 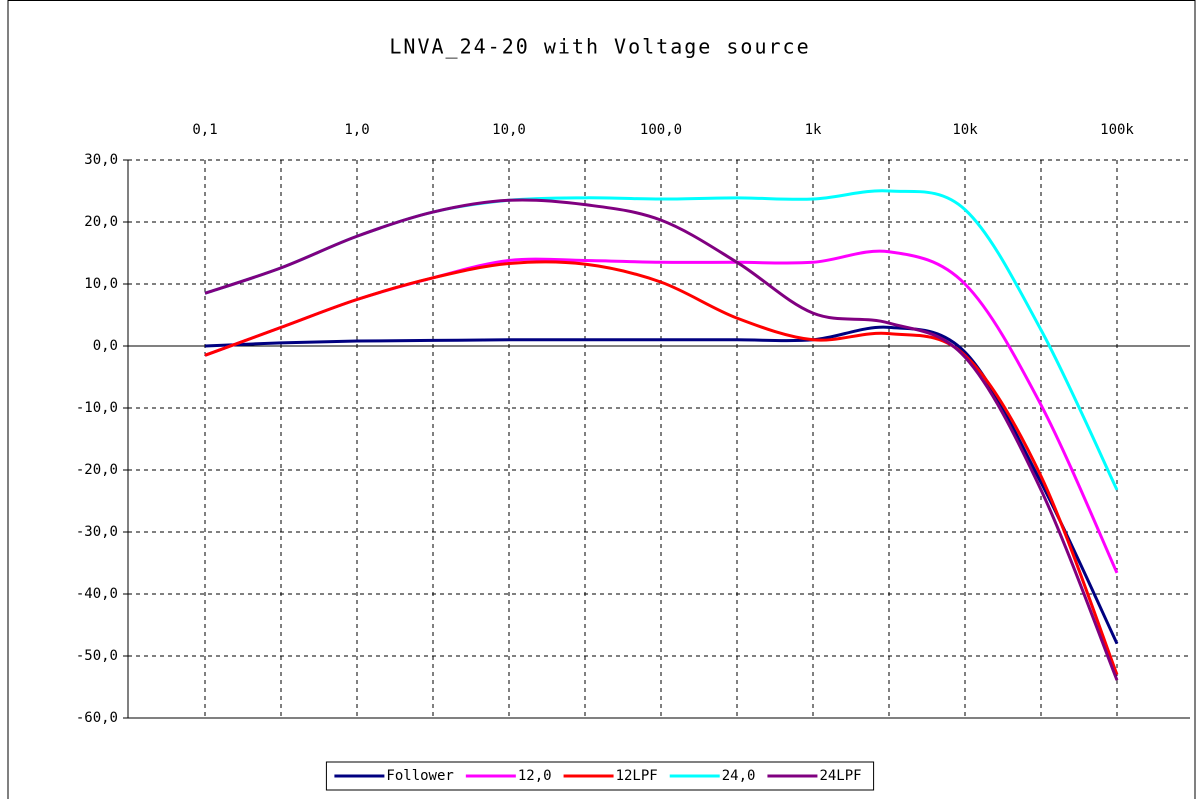 I want to click on legend-label: 12,0, so click(x=535, y=776).